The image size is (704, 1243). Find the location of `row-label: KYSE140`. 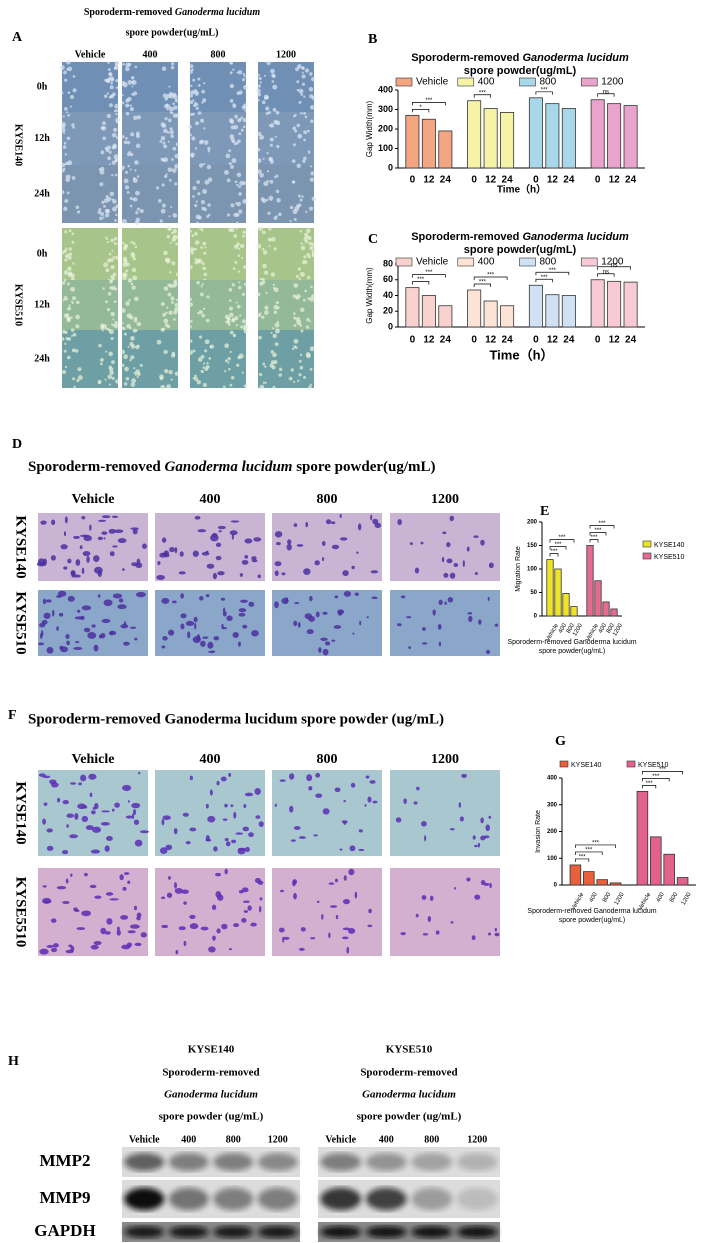

row-label: KYSE140 is located at coordinates (21, 546).